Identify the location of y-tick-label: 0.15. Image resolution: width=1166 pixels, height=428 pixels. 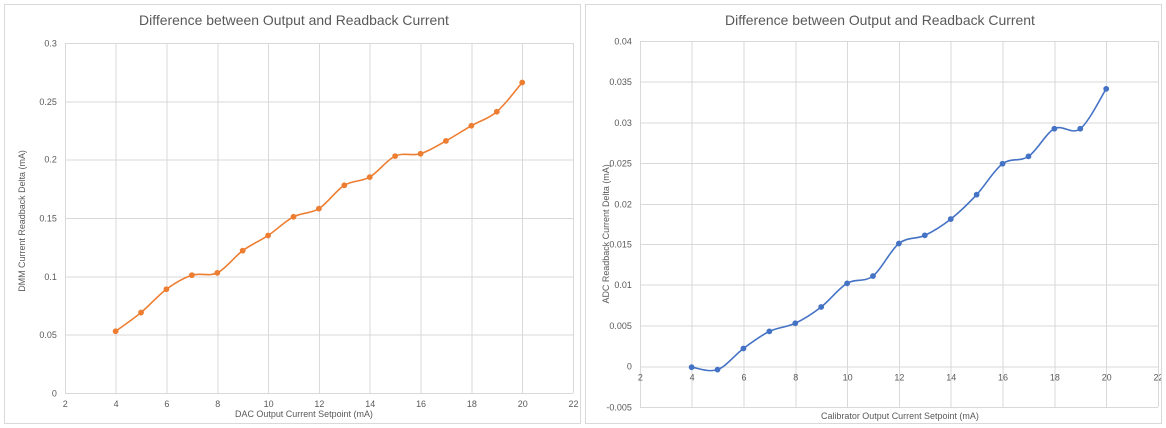
(47, 218).